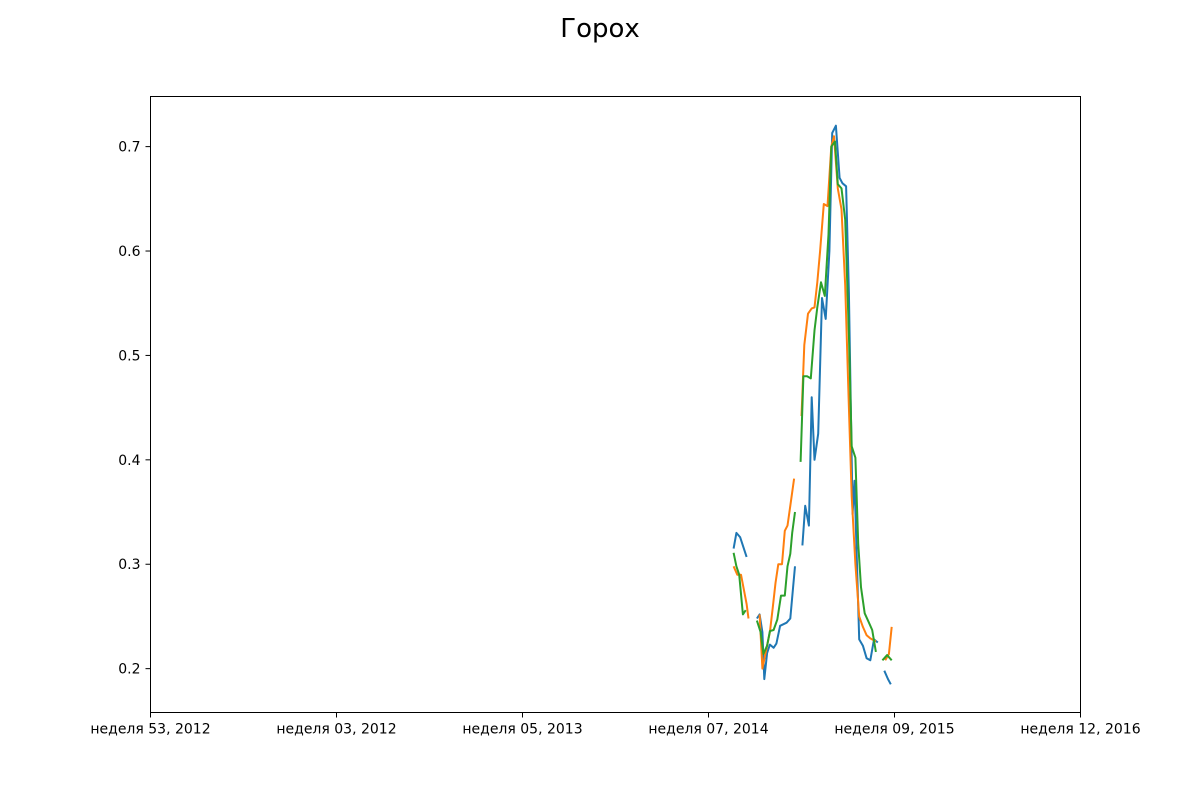  I want to click on x-tick-label: неделя 09, 2015, so click(894, 730).